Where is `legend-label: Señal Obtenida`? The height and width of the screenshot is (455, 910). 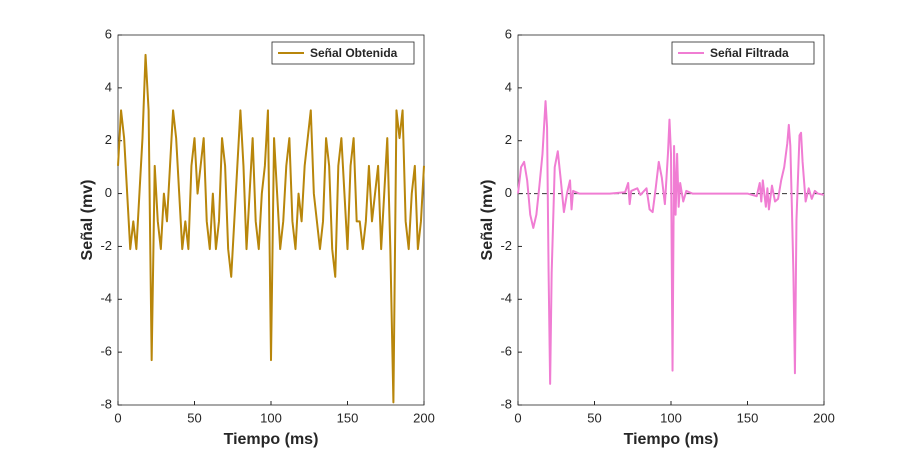 legend-label: Señal Obtenida is located at coordinates (354, 53).